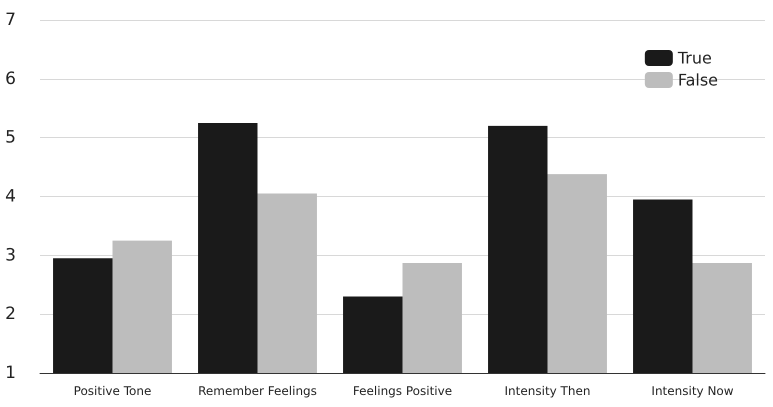 This screenshot has height=407, width=773. I want to click on y-tick-label: 1, so click(10, 373).